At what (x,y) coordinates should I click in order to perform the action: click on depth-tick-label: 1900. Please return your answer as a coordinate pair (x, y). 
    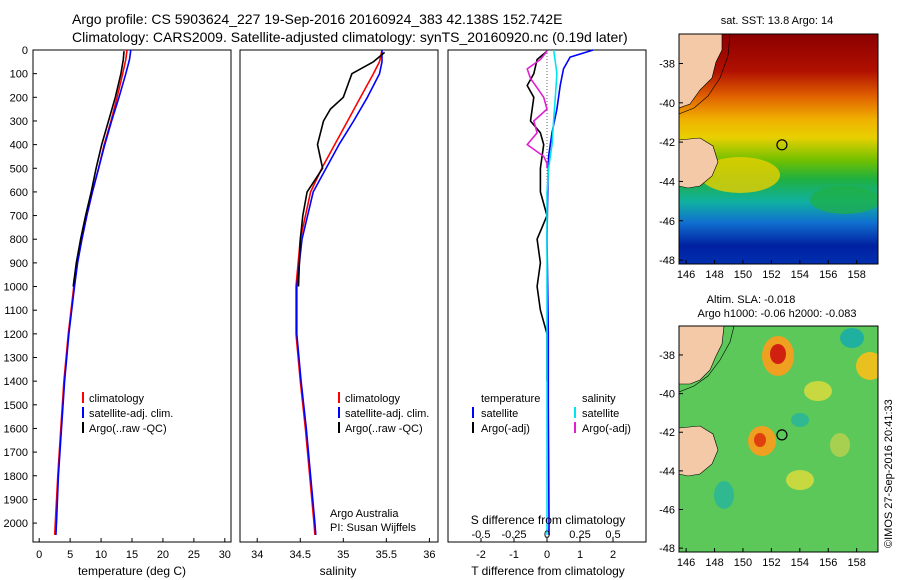
    Looking at the image, I should click on (16, 500).